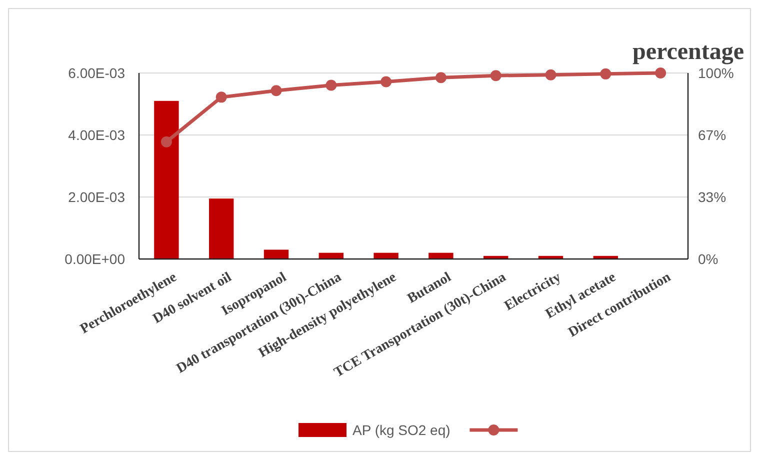 The width and height of the screenshot is (759, 460). I want to click on y-tick-label: 2.00E-03, so click(97, 196).